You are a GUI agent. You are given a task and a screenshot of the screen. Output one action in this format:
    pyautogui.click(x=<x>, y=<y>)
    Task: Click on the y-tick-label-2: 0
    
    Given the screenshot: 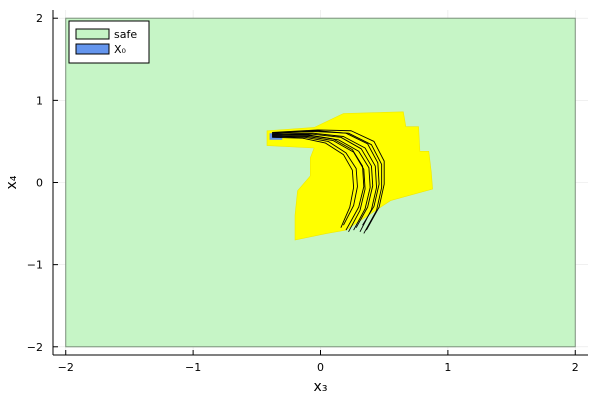 What is the action you would take?
    pyautogui.click(x=39, y=183)
    